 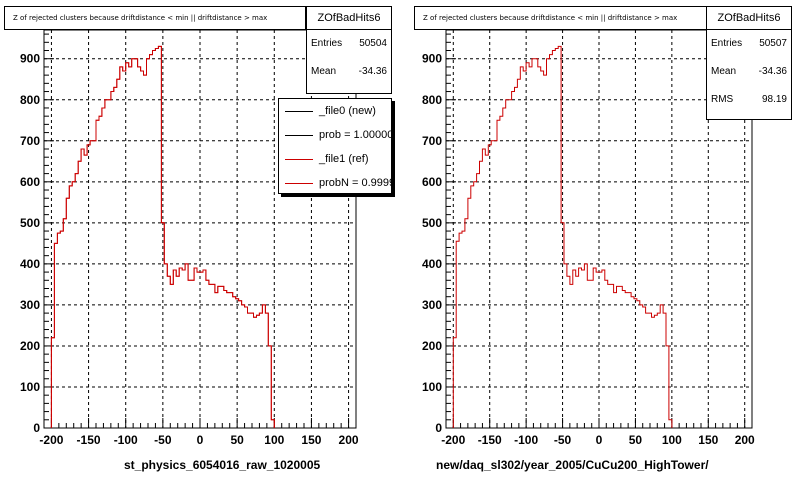 I want to click on x-axis-title-left: st_physics_6054016_raw_1020005, so click(x=222, y=465).